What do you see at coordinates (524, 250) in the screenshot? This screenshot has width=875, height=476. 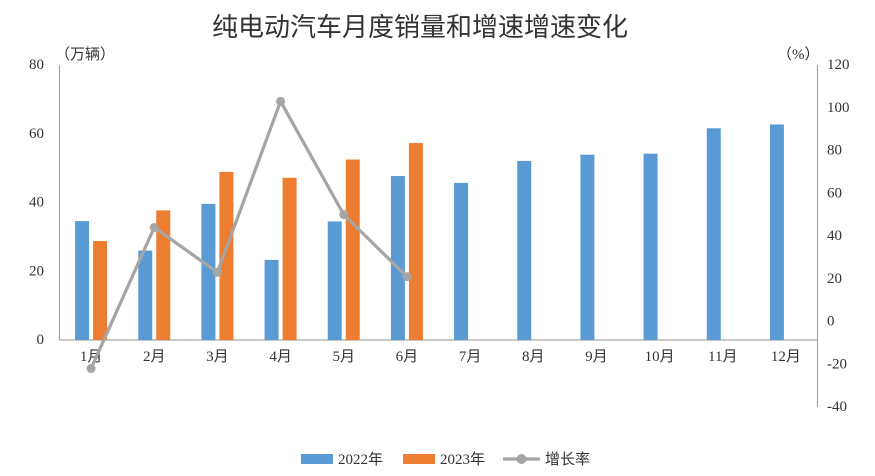 I see `bar-2022年-8月` at bounding box center [524, 250].